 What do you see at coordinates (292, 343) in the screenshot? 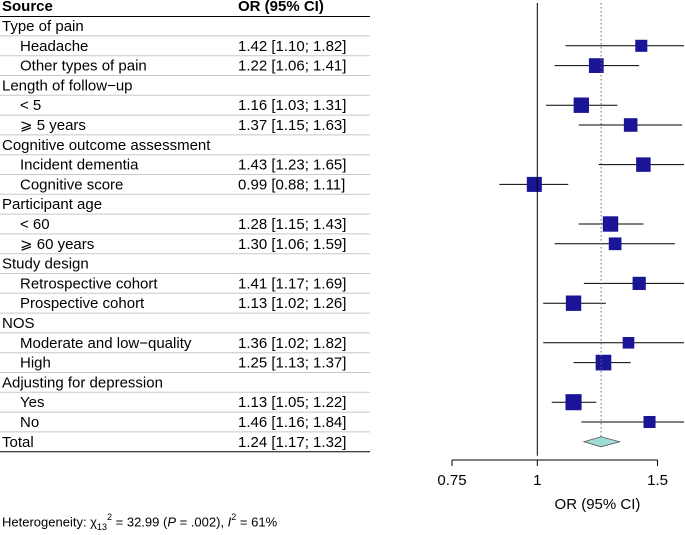
I see `study-or-text: 1.36 [1.02; 1.82]` at bounding box center [292, 343].